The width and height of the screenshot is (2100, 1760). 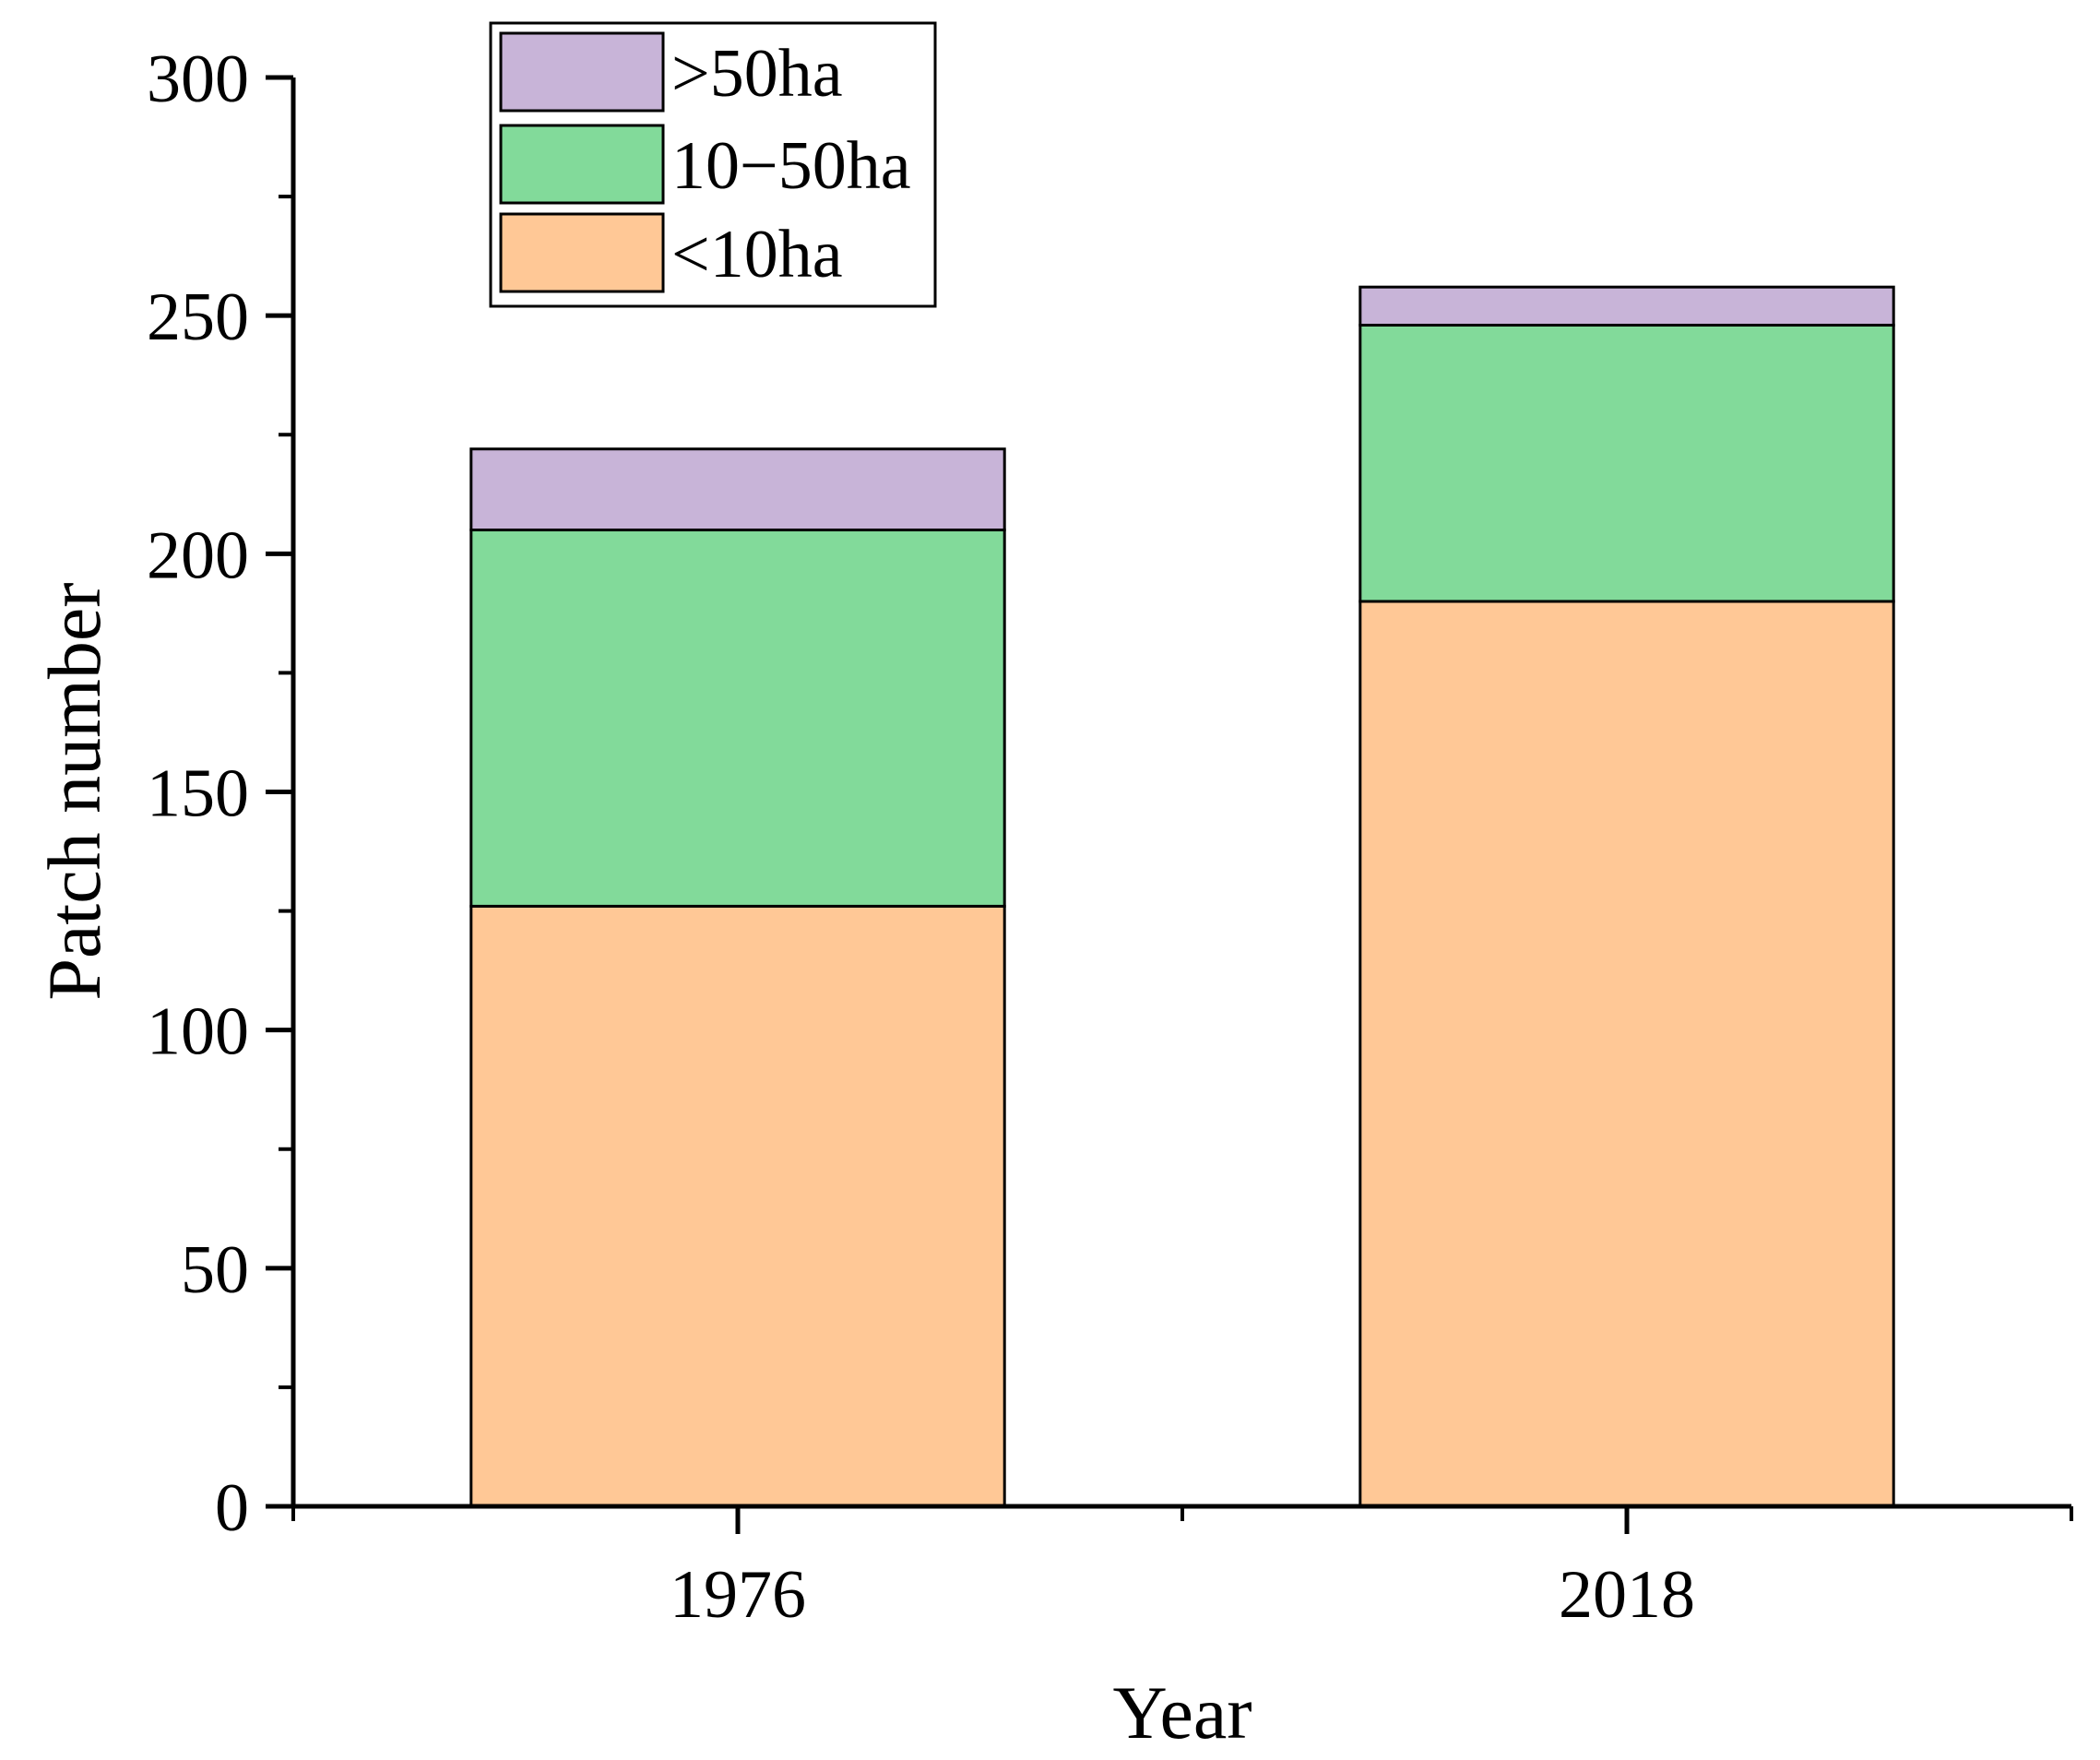 I want to click on legend-label-lt10: <10ha, so click(x=757, y=254).